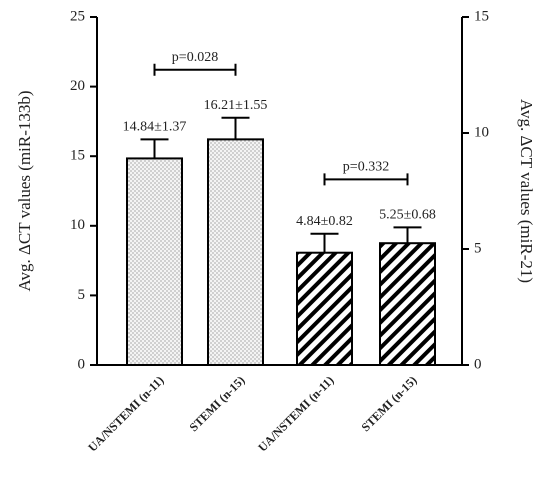  Describe the element at coordinates (526, 191) in the screenshot. I see `y2-axis-title: Avg. ΔCT values (miR-21)` at that location.